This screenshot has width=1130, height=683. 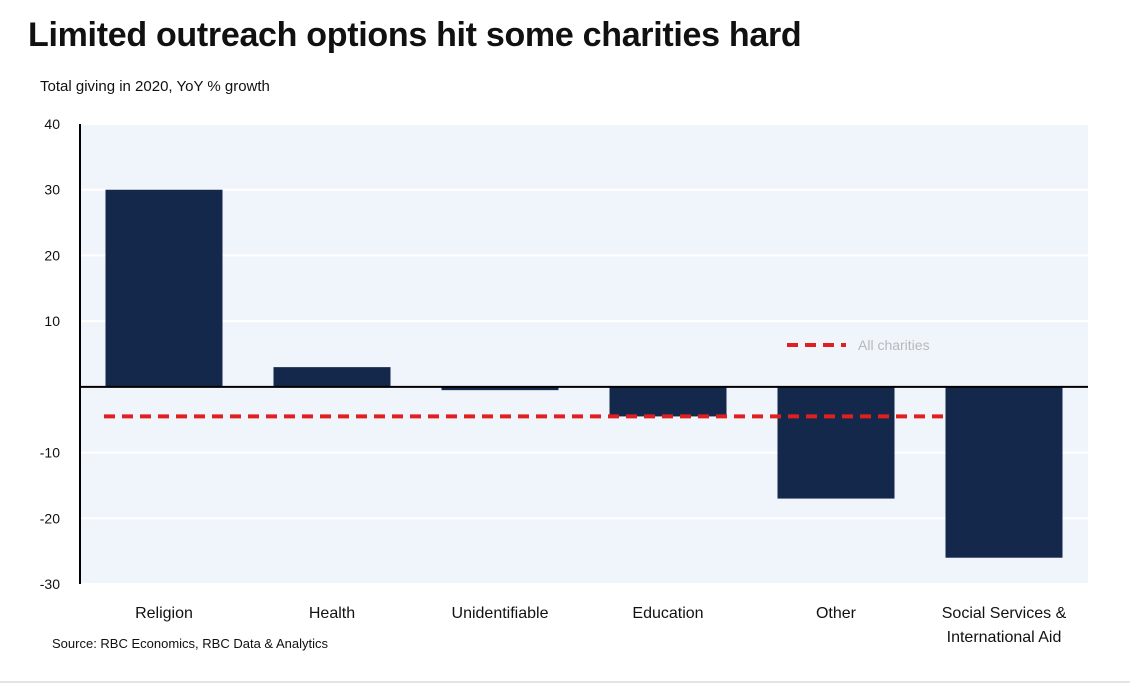 What do you see at coordinates (894, 345) in the screenshot?
I see `legend-label: All charities` at bounding box center [894, 345].